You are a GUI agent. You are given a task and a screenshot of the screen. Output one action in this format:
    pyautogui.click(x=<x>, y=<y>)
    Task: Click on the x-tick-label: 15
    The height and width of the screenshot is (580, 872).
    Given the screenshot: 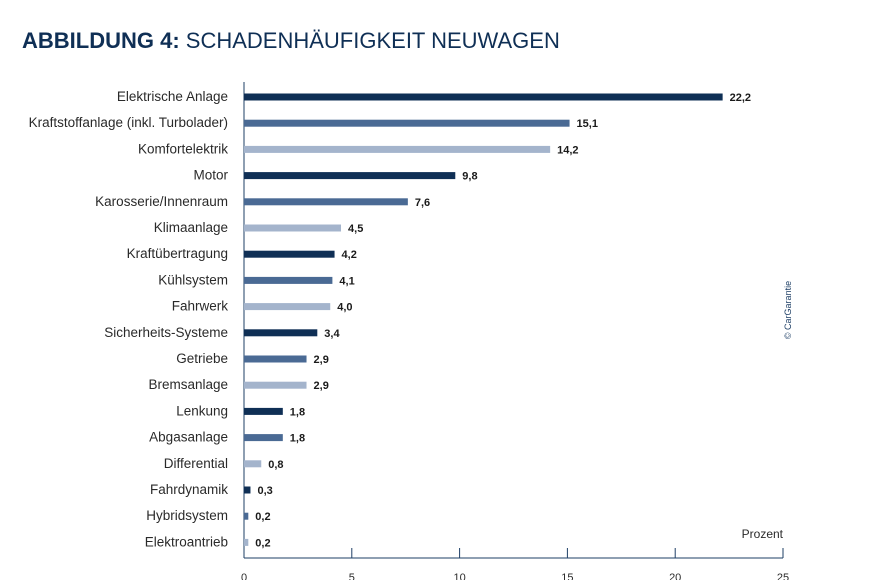 What is the action you would take?
    pyautogui.click(x=567, y=576)
    